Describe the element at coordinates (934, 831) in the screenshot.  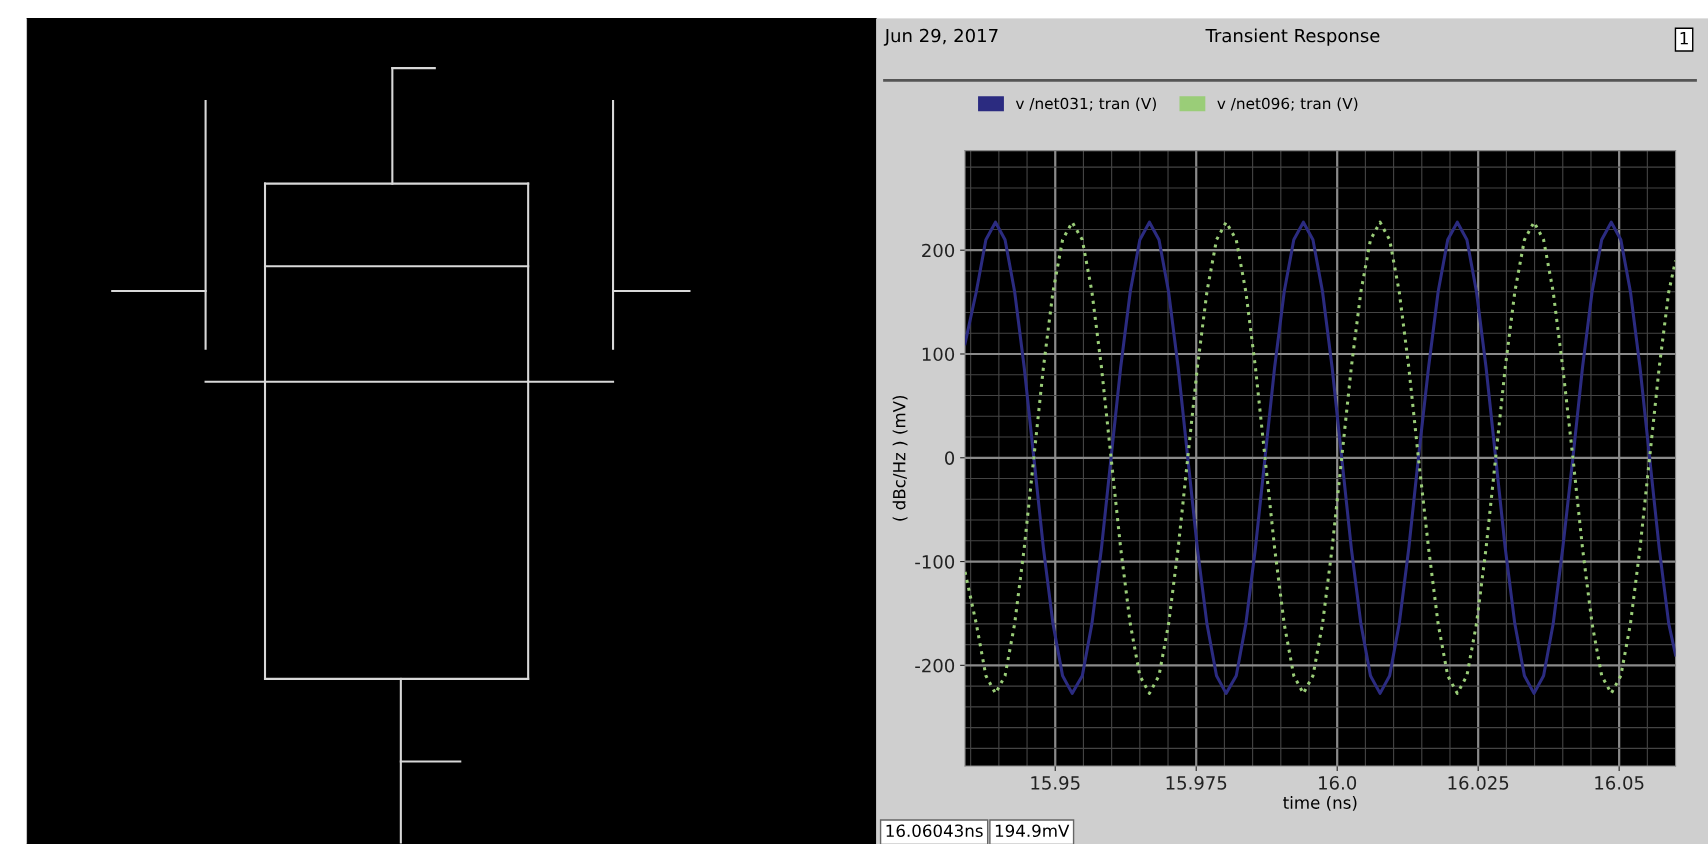
I see `text: 16.06043ns` at that location.